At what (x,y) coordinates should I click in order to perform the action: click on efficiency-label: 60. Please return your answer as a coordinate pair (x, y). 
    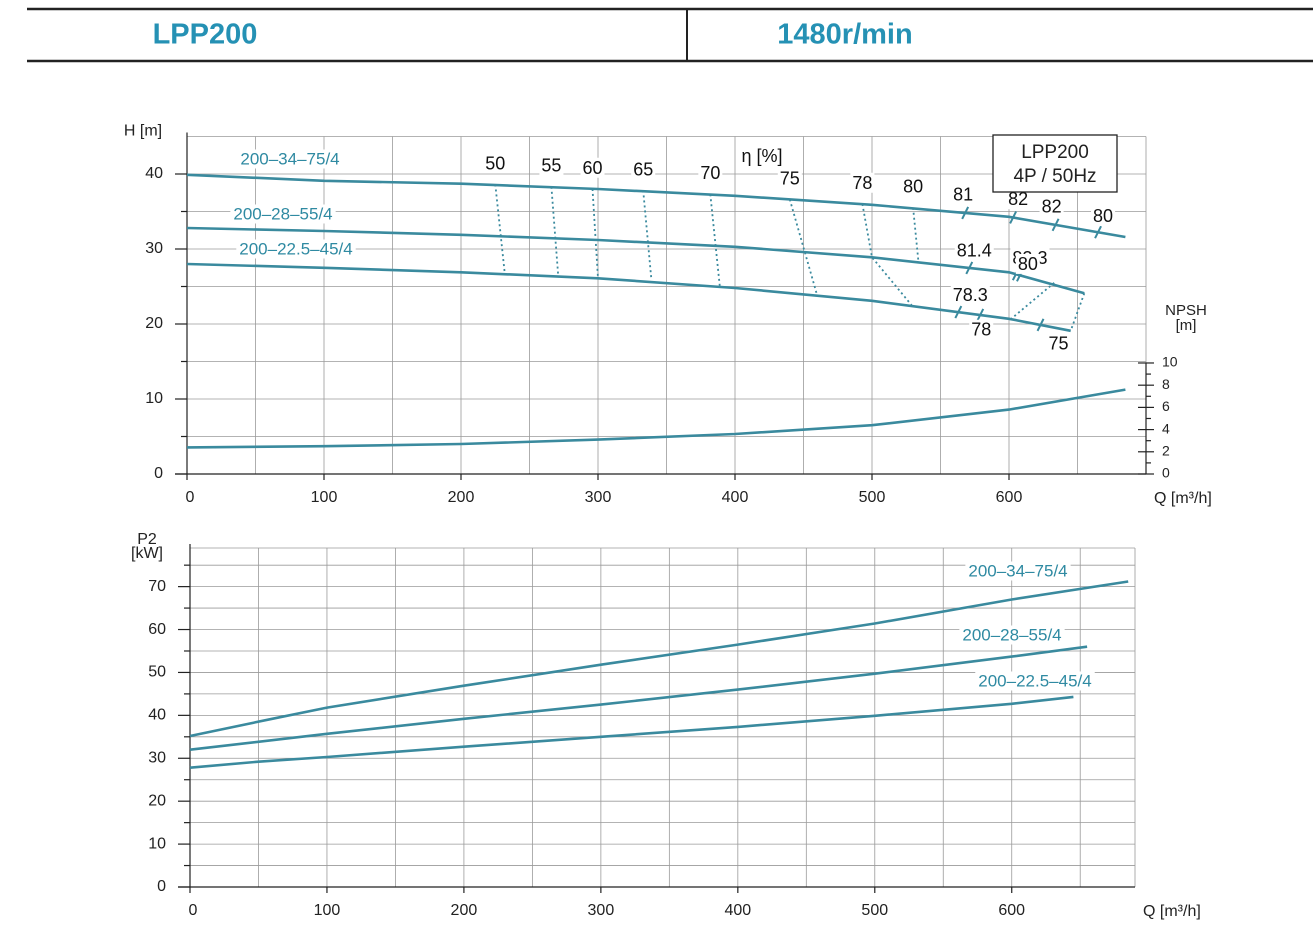
    Looking at the image, I should click on (593, 168).